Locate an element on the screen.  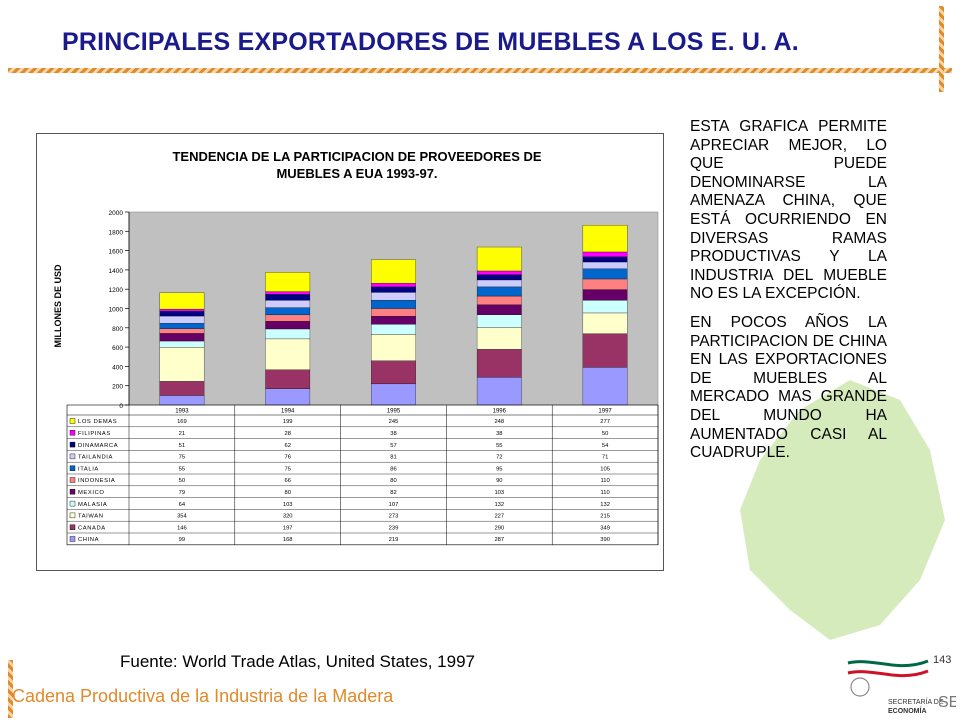
table-value-cell: 28 is located at coordinates (287, 434).